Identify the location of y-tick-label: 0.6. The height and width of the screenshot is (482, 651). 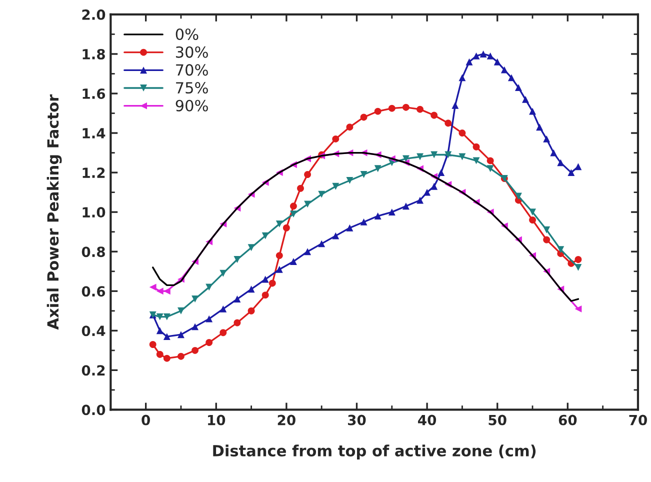
(94, 291).